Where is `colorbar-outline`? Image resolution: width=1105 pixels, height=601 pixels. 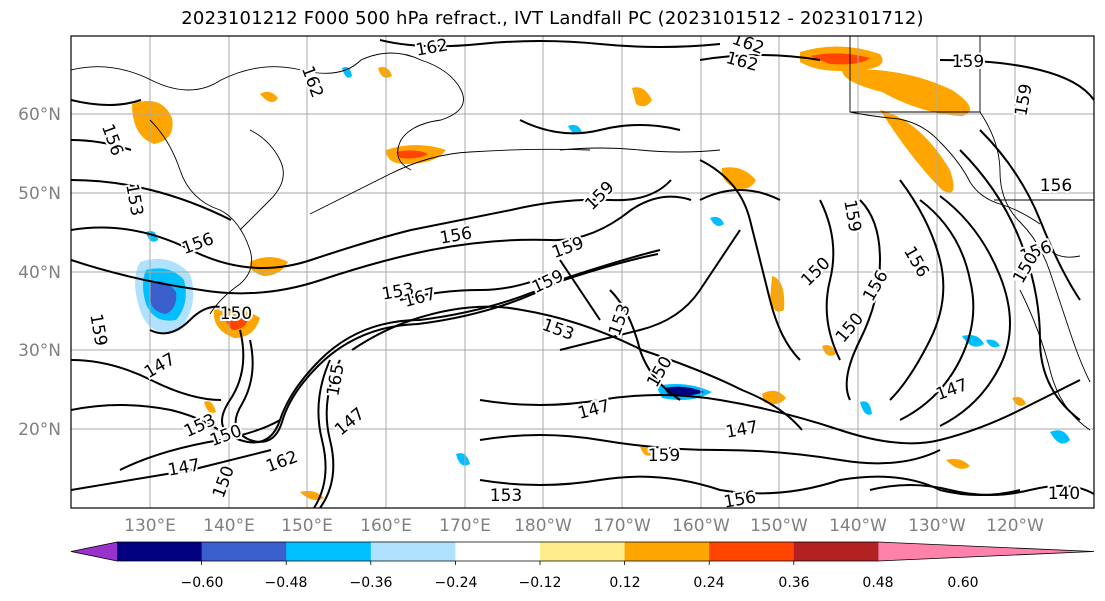 colorbar-outline is located at coordinates (582, 551).